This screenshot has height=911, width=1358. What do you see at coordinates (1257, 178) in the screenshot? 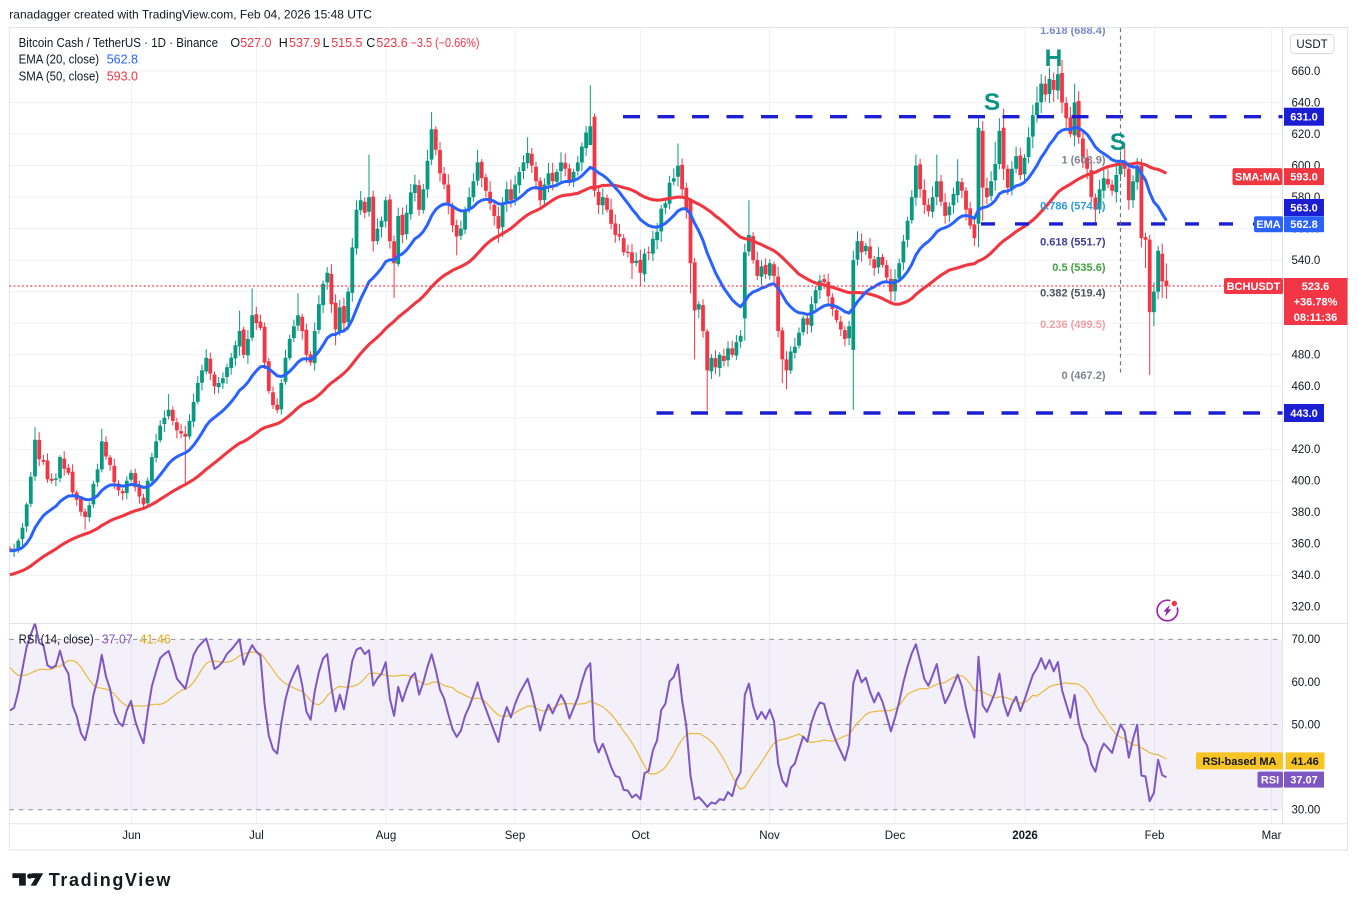
I see `svg-text: SMA:MA` at bounding box center [1257, 178].